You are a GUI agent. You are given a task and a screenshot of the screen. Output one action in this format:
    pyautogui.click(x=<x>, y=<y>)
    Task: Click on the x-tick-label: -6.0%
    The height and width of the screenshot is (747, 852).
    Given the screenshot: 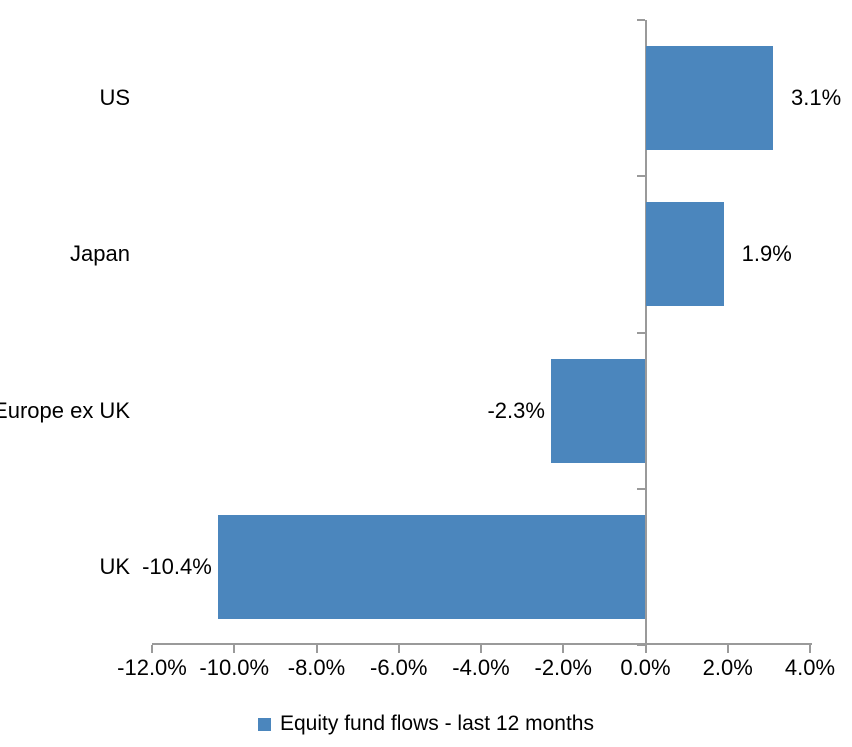 What is the action you would take?
    pyautogui.click(x=399, y=667)
    